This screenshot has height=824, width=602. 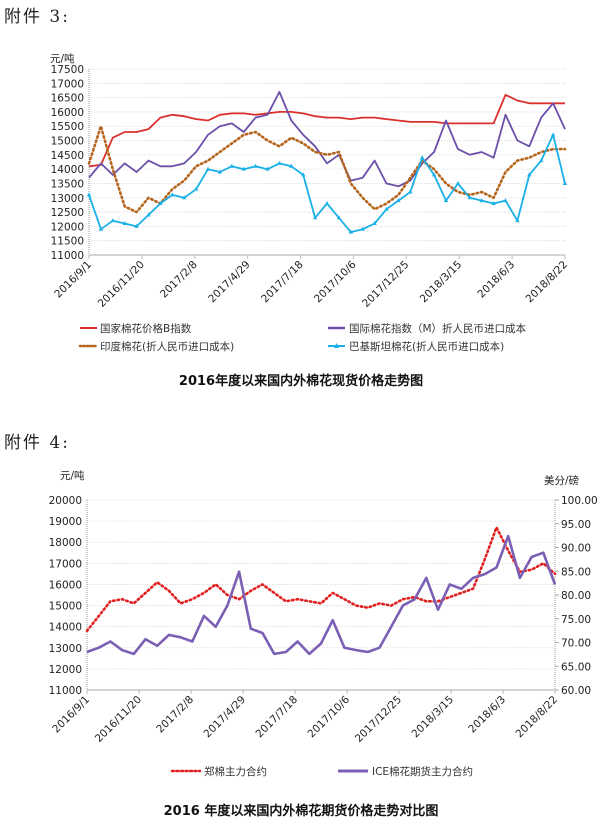 What do you see at coordinates (438, 328) in the screenshot?
I see `legend-label-m-index: 国际棉花指数（M）折人民币进口成本` at bounding box center [438, 328].